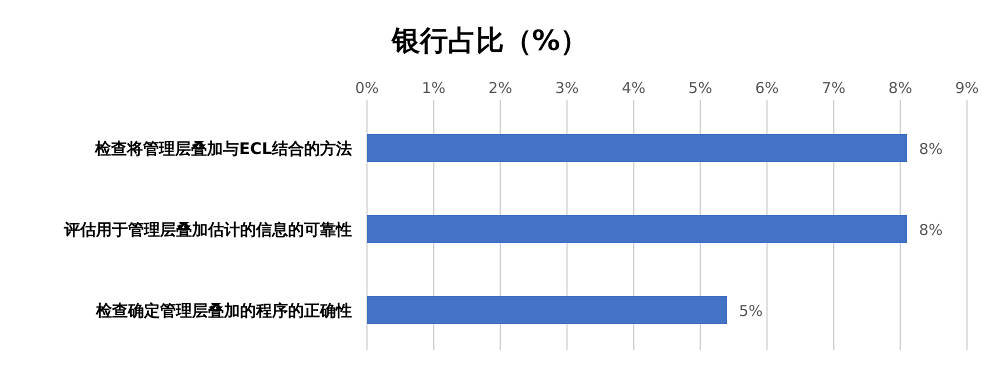  What do you see at coordinates (489, 40) in the screenshot?
I see `chart-title: 银行占比（%）` at bounding box center [489, 40].